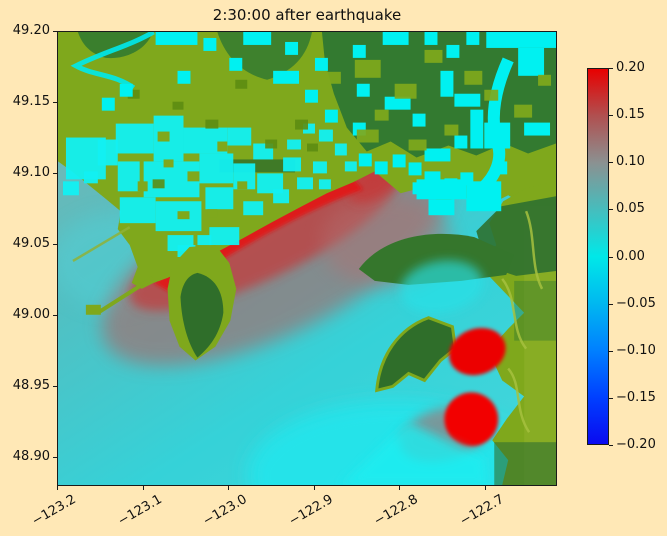 The height and width of the screenshot is (536, 667). What do you see at coordinates (636, 444) in the screenshot?
I see `colorbar-tick-label: −0.20` at bounding box center [636, 444].